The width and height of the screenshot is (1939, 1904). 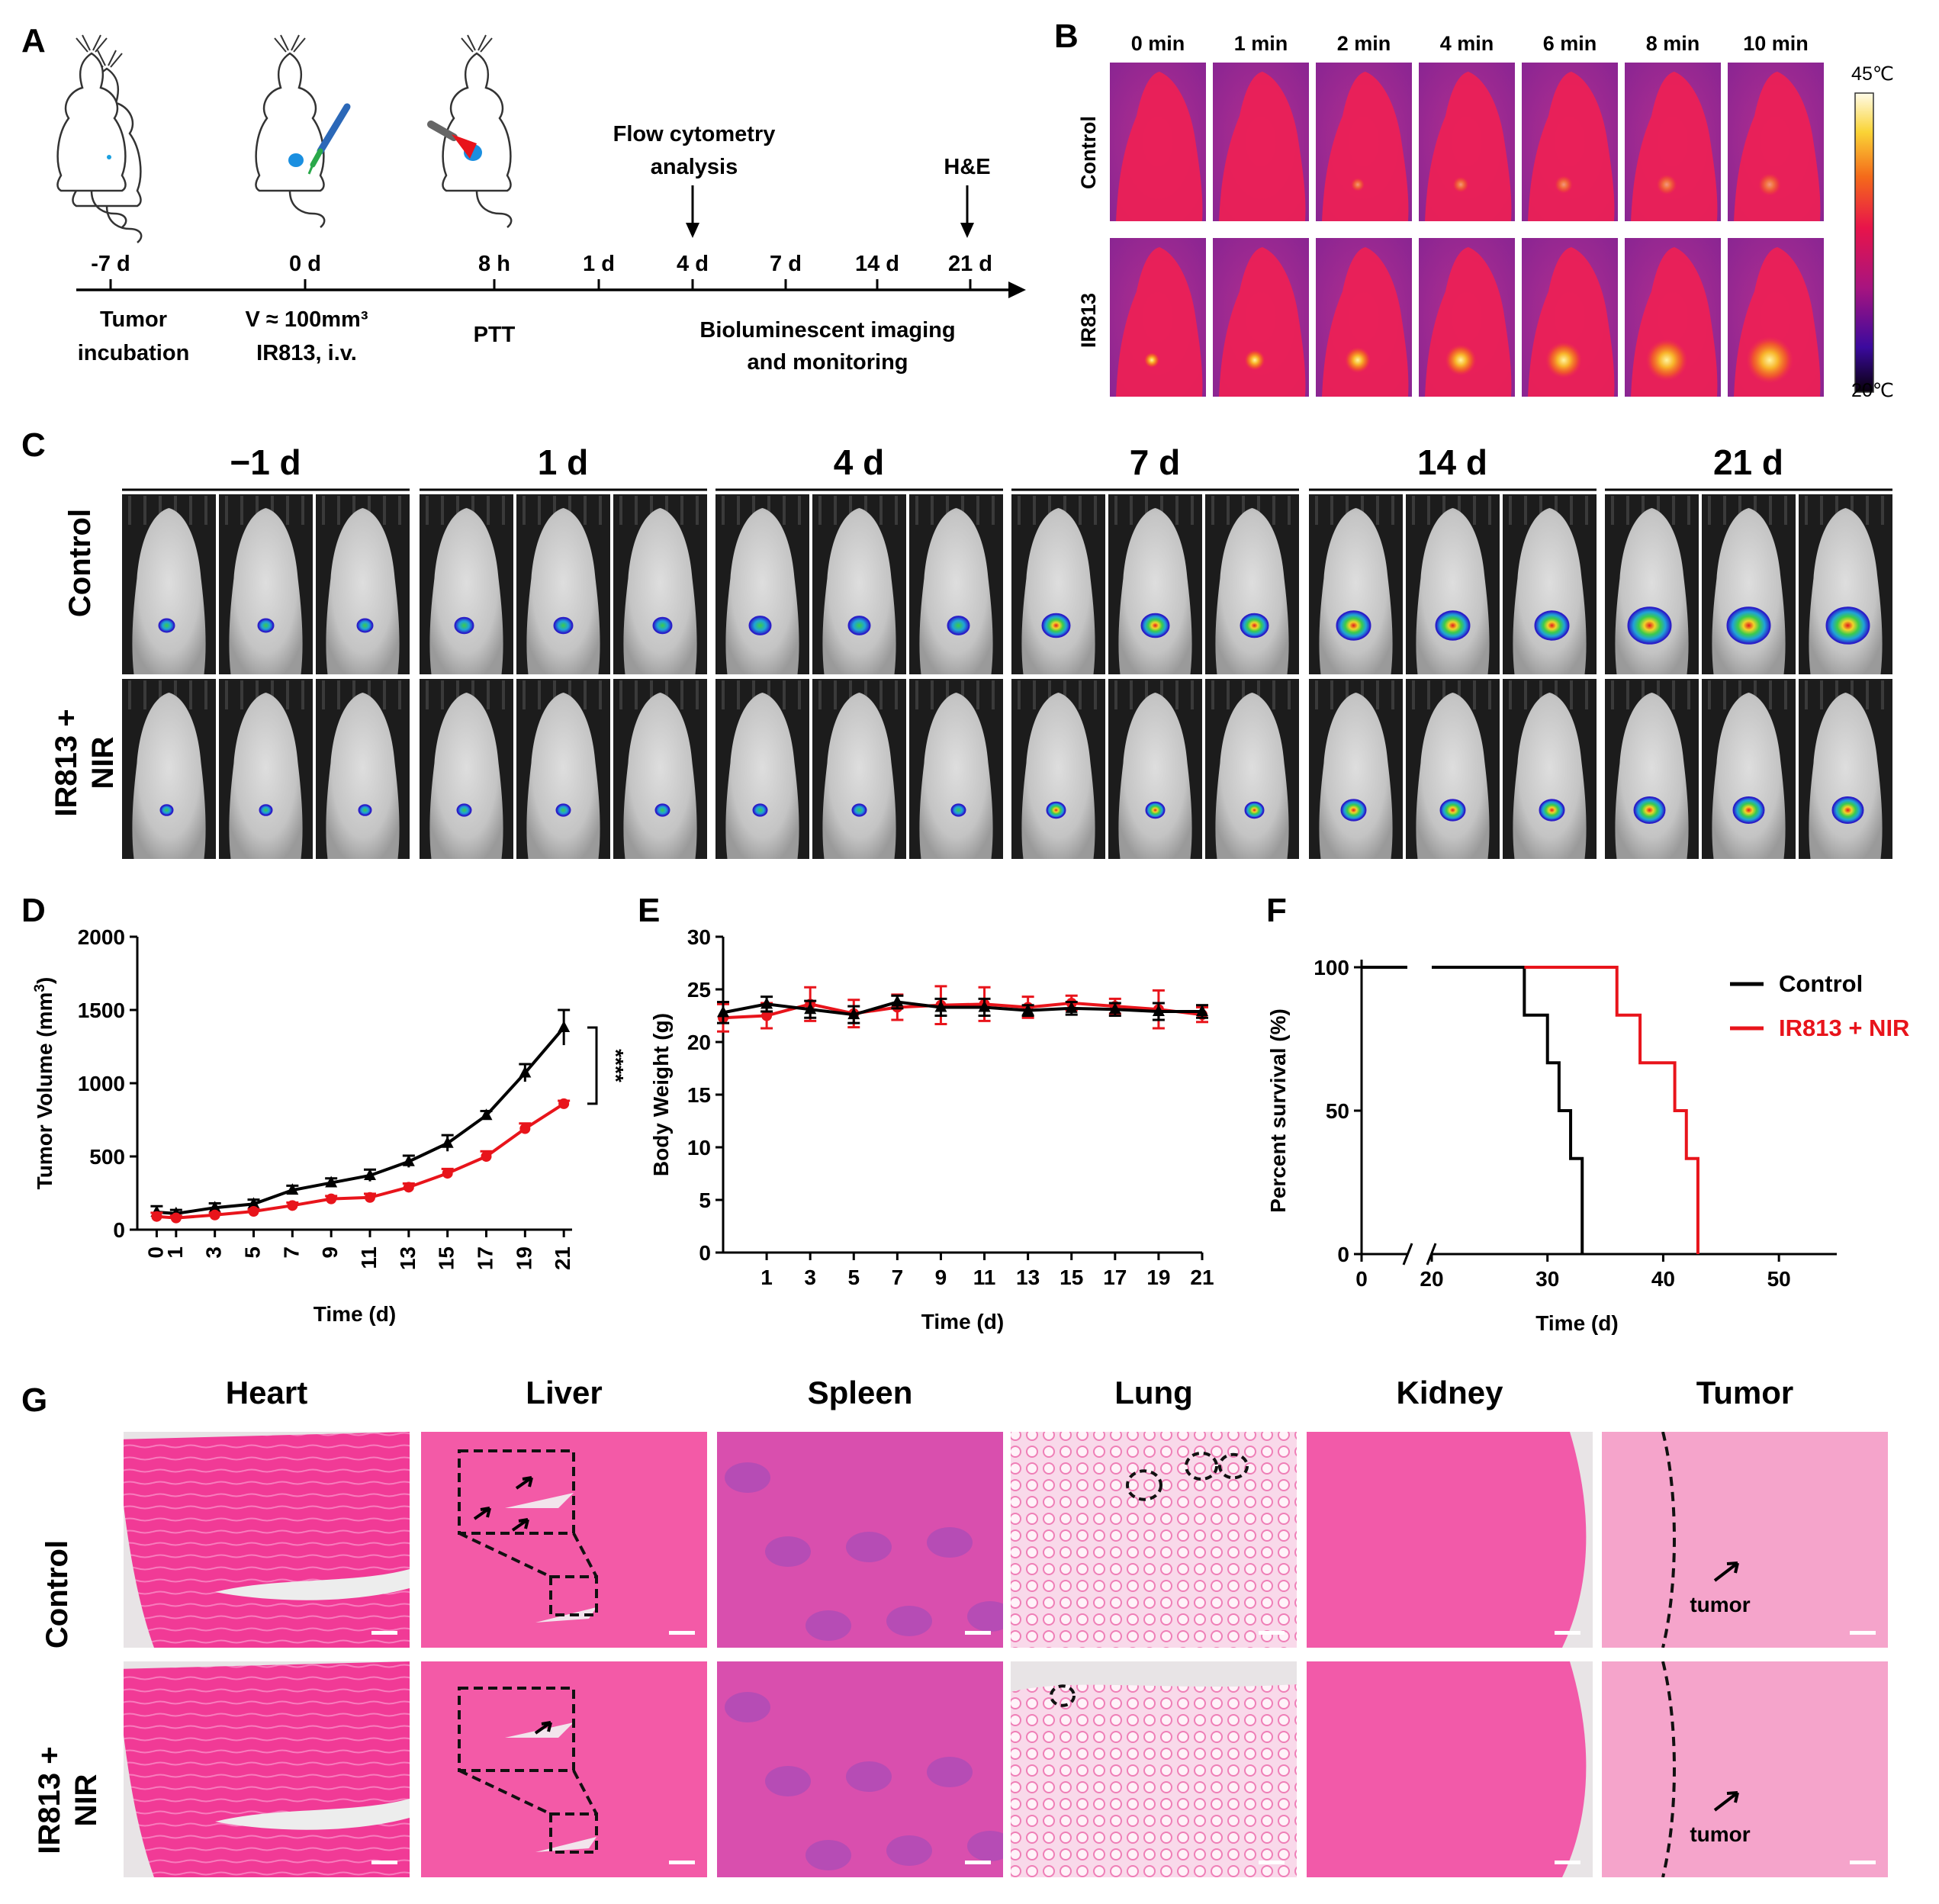 What do you see at coordinates (1673, 43) in the screenshot?
I see `thermal-time-label: 8 min` at bounding box center [1673, 43].